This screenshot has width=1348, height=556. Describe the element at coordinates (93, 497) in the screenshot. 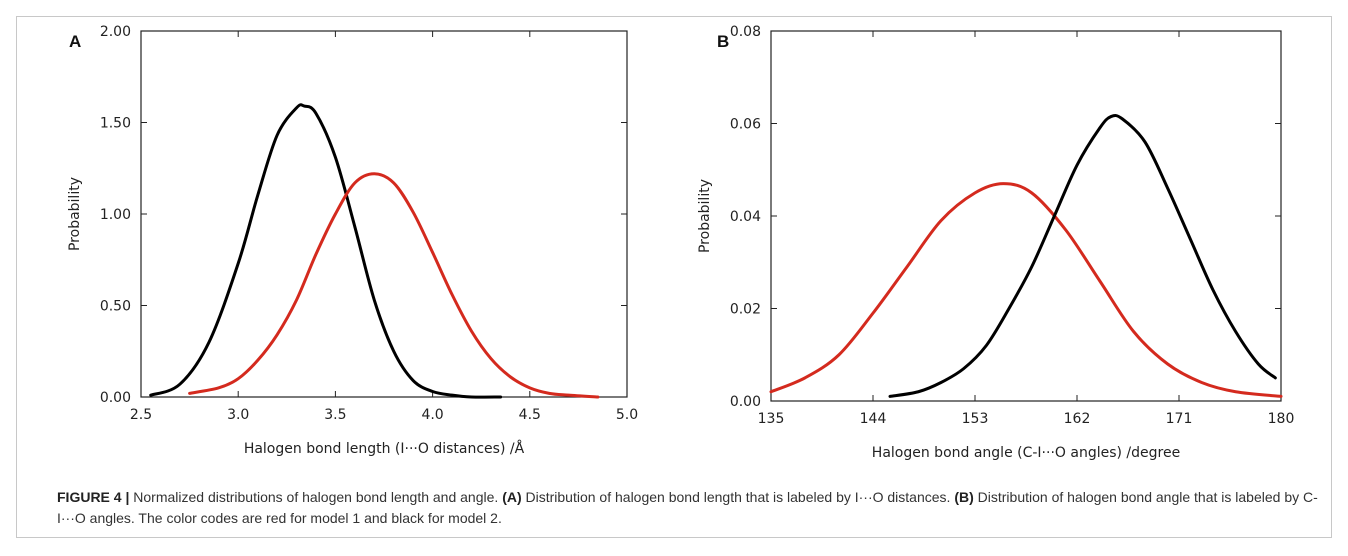

I see `caption-figure-label: FIGURE 4 |` at that location.